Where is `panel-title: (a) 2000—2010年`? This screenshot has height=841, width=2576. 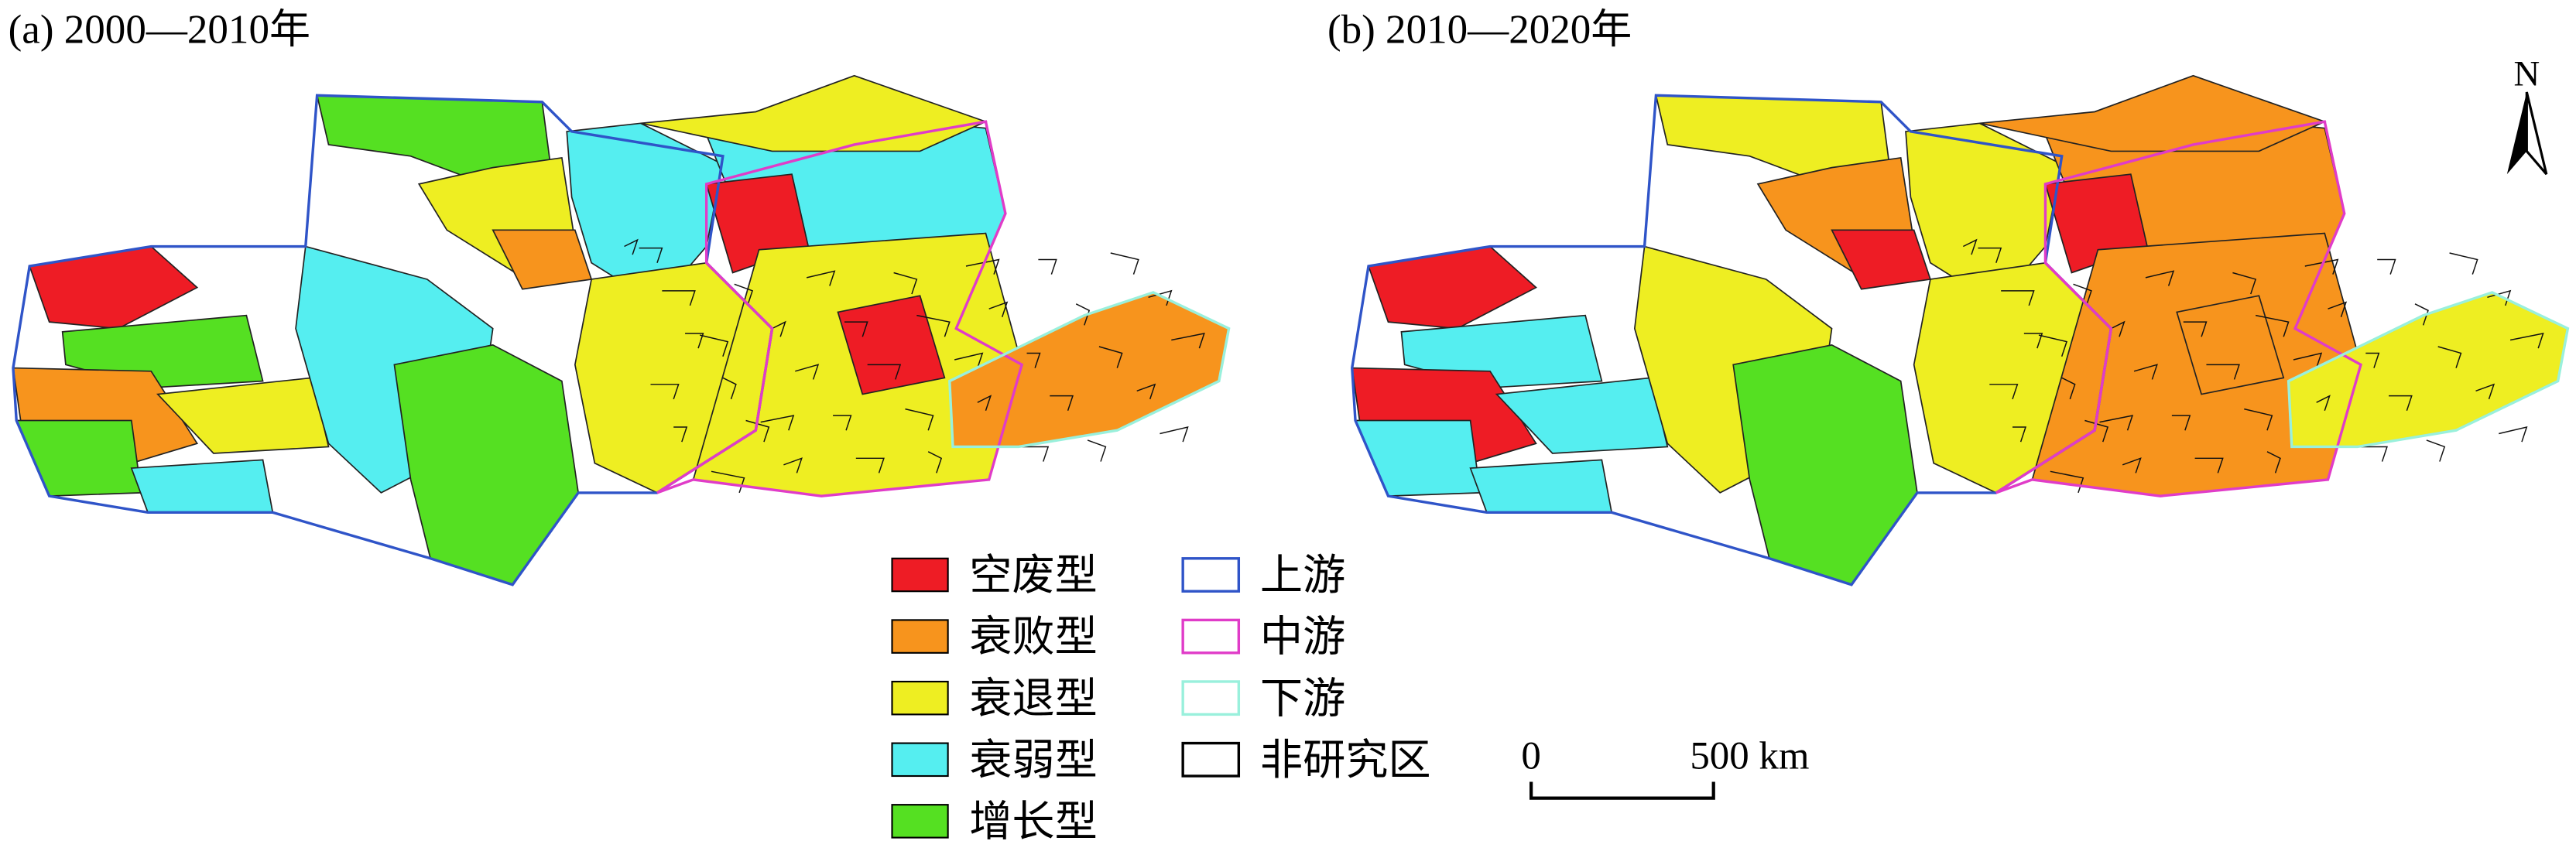 panel-title: (a) 2000—2010年 is located at coordinates (159, 29).